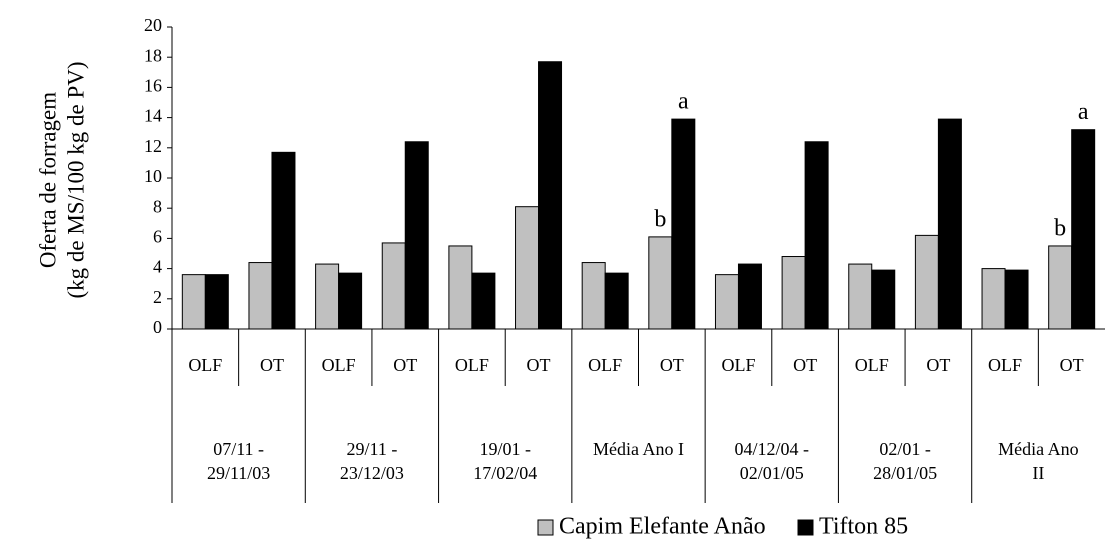 The width and height of the screenshot is (1107, 542). I want to click on y-tick-label: 2, so click(157, 297).